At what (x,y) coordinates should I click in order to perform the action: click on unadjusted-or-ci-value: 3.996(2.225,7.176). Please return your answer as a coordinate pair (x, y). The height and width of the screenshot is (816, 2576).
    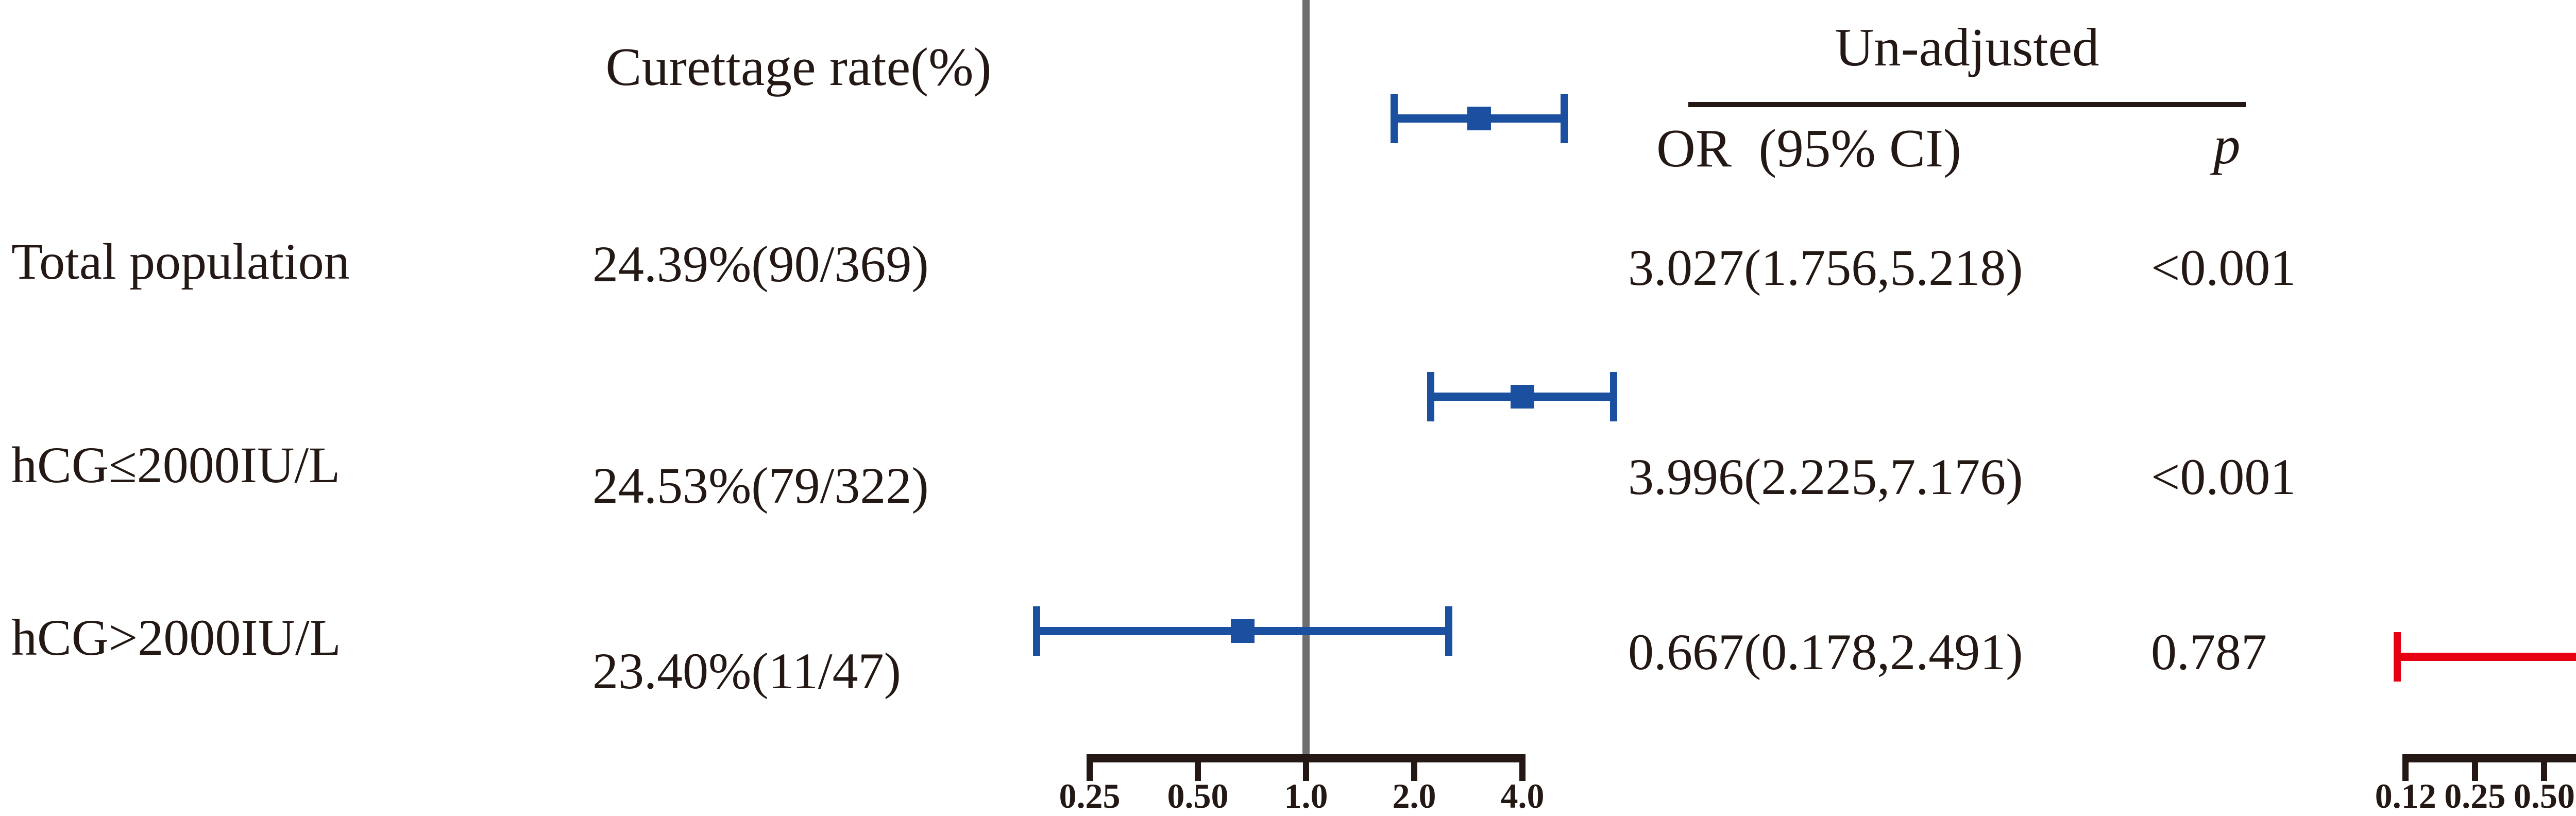
    Looking at the image, I should click on (1825, 476).